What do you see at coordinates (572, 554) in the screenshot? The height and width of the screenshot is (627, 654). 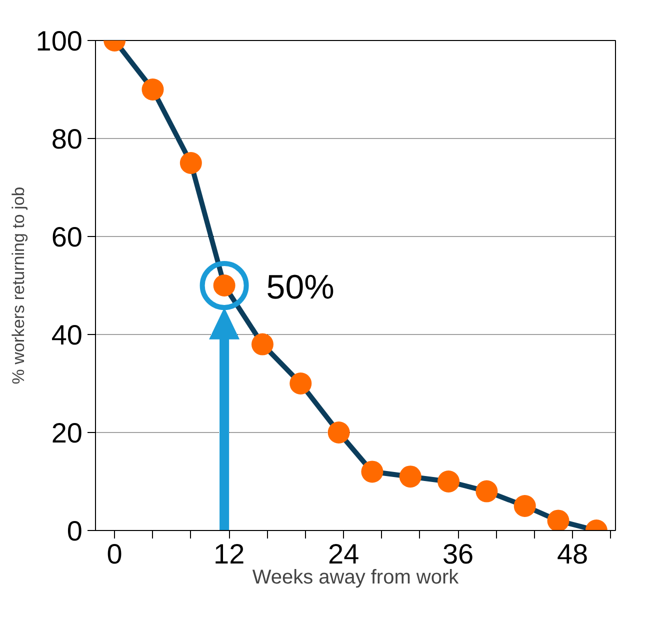 I see `x-tick-label: 48` at bounding box center [572, 554].